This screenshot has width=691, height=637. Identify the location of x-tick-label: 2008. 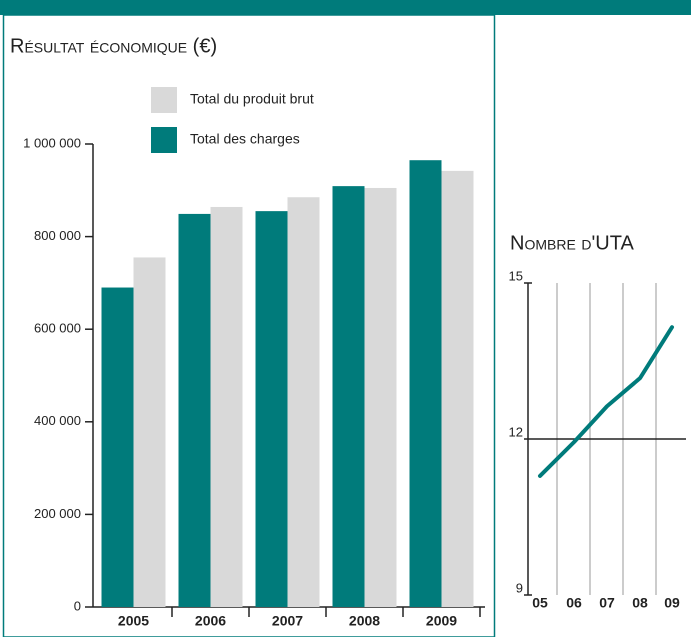
(364, 621).